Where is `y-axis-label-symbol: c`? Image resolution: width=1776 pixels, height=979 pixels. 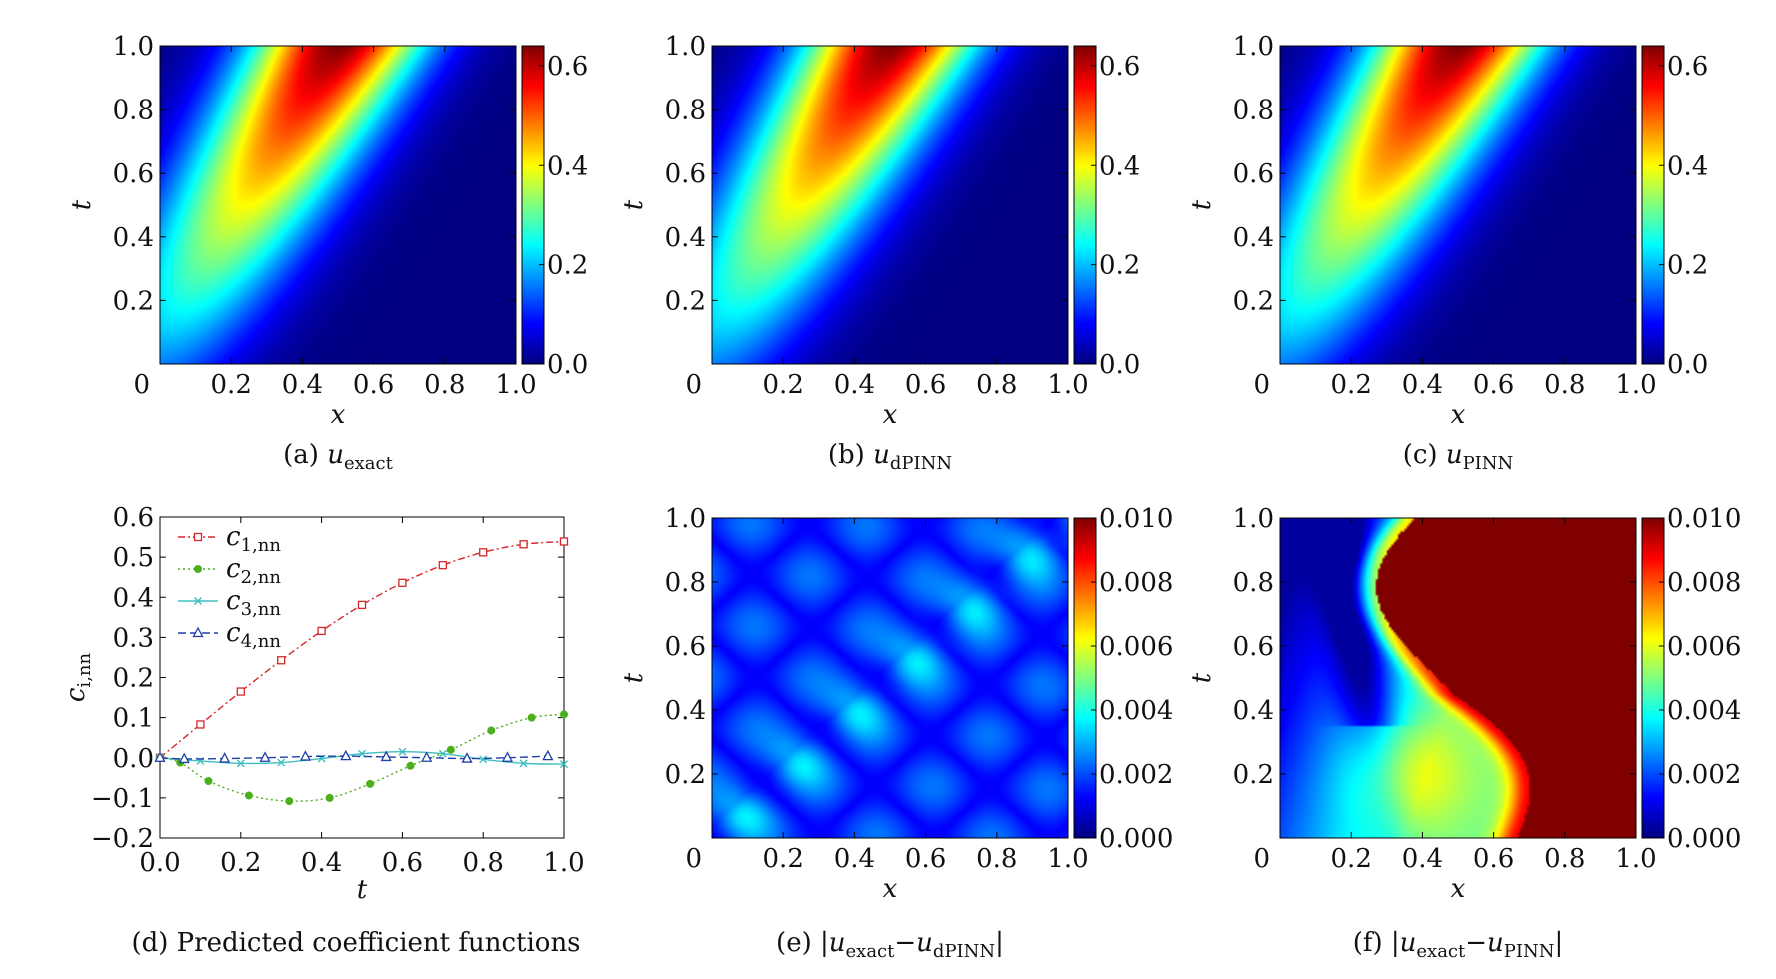 y-axis-label-symbol: c is located at coordinates (76, 694).